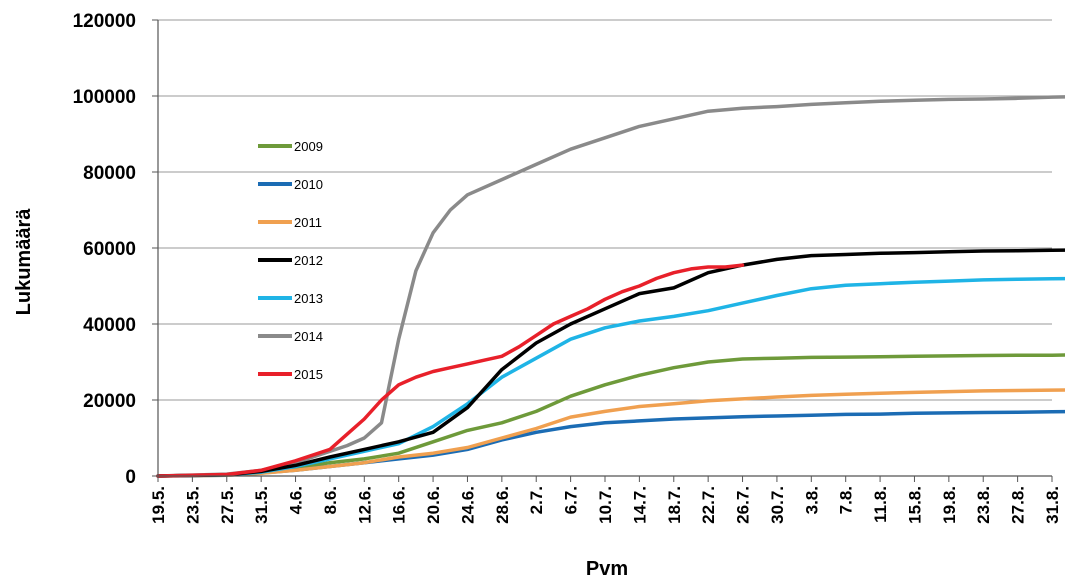 This screenshot has width=1065, height=580. I want to click on legend-label-2013: 2013, so click(308, 298).